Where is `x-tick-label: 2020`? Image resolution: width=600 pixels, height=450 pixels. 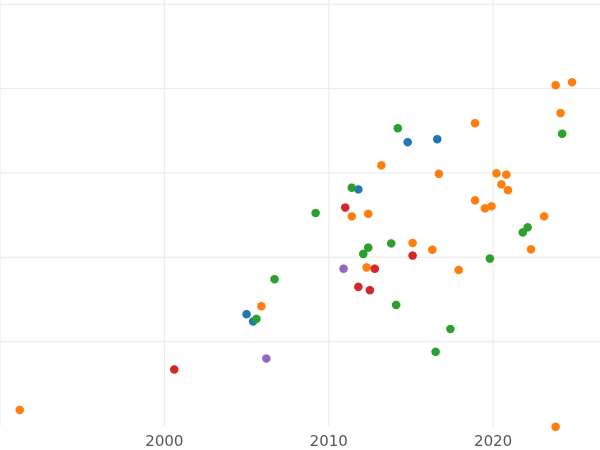 x-tick-label: 2020 is located at coordinates (493, 441).